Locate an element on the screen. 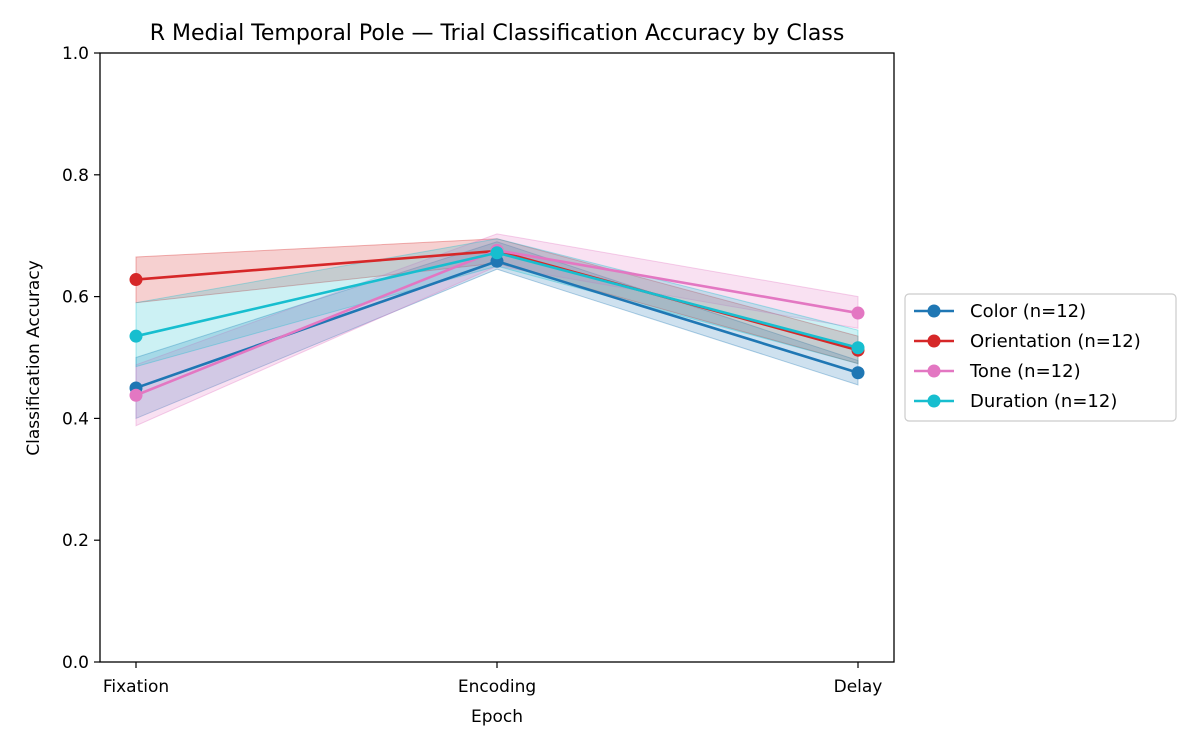 This screenshot has height=750, width=1200. data-point-color is located at coordinates (858, 373).